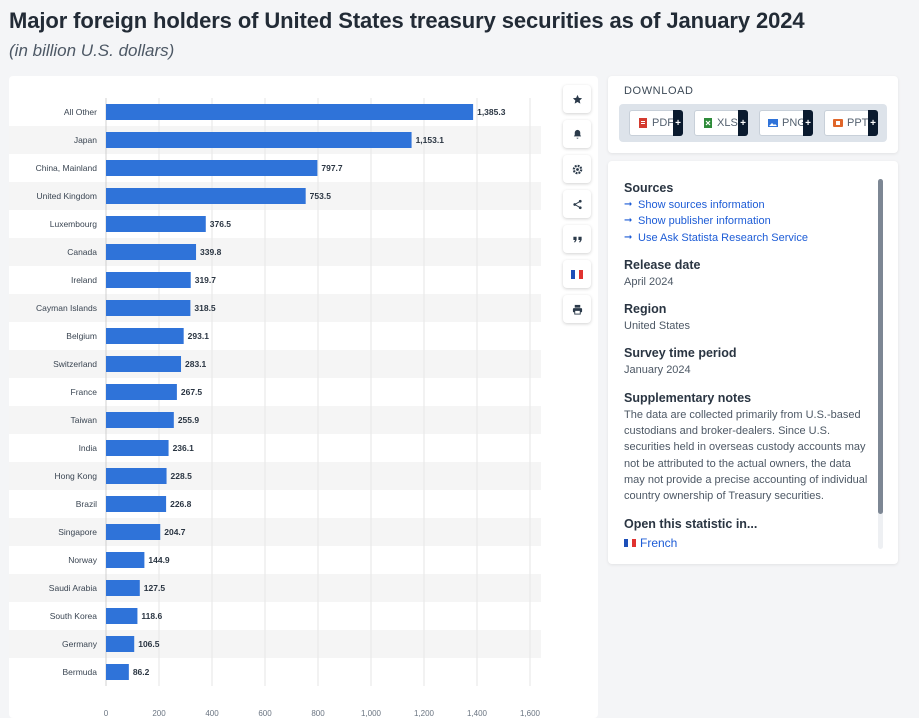  Describe the element at coordinates (873, 123) in the screenshot. I see `ppt-plus-icon: +` at that location.